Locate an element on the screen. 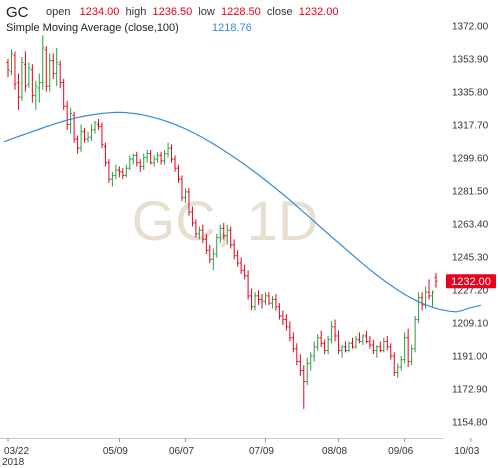  last-price-box: 1232.00 is located at coordinates (471, 281).